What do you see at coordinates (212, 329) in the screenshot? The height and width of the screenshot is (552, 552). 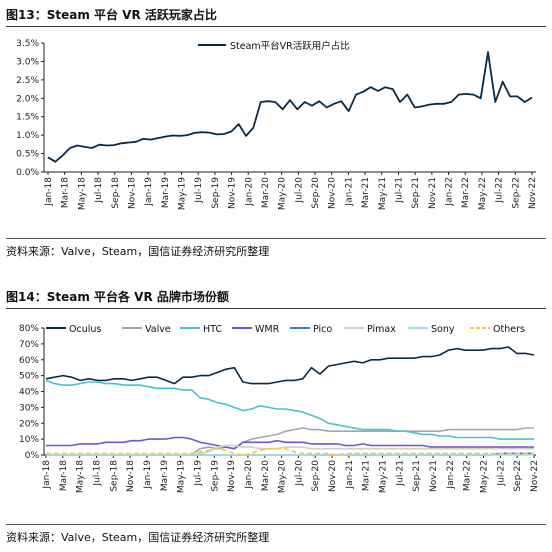 I see `legend-label: HTC` at bounding box center [212, 329].